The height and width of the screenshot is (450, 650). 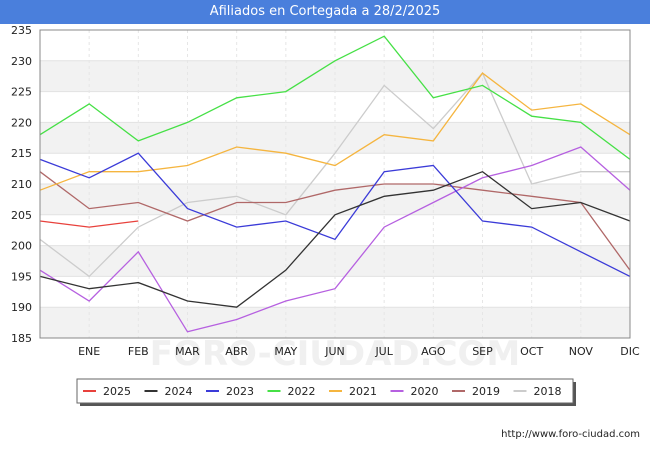 I want to click on legend-label-2024: 2024, so click(x=179, y=391).